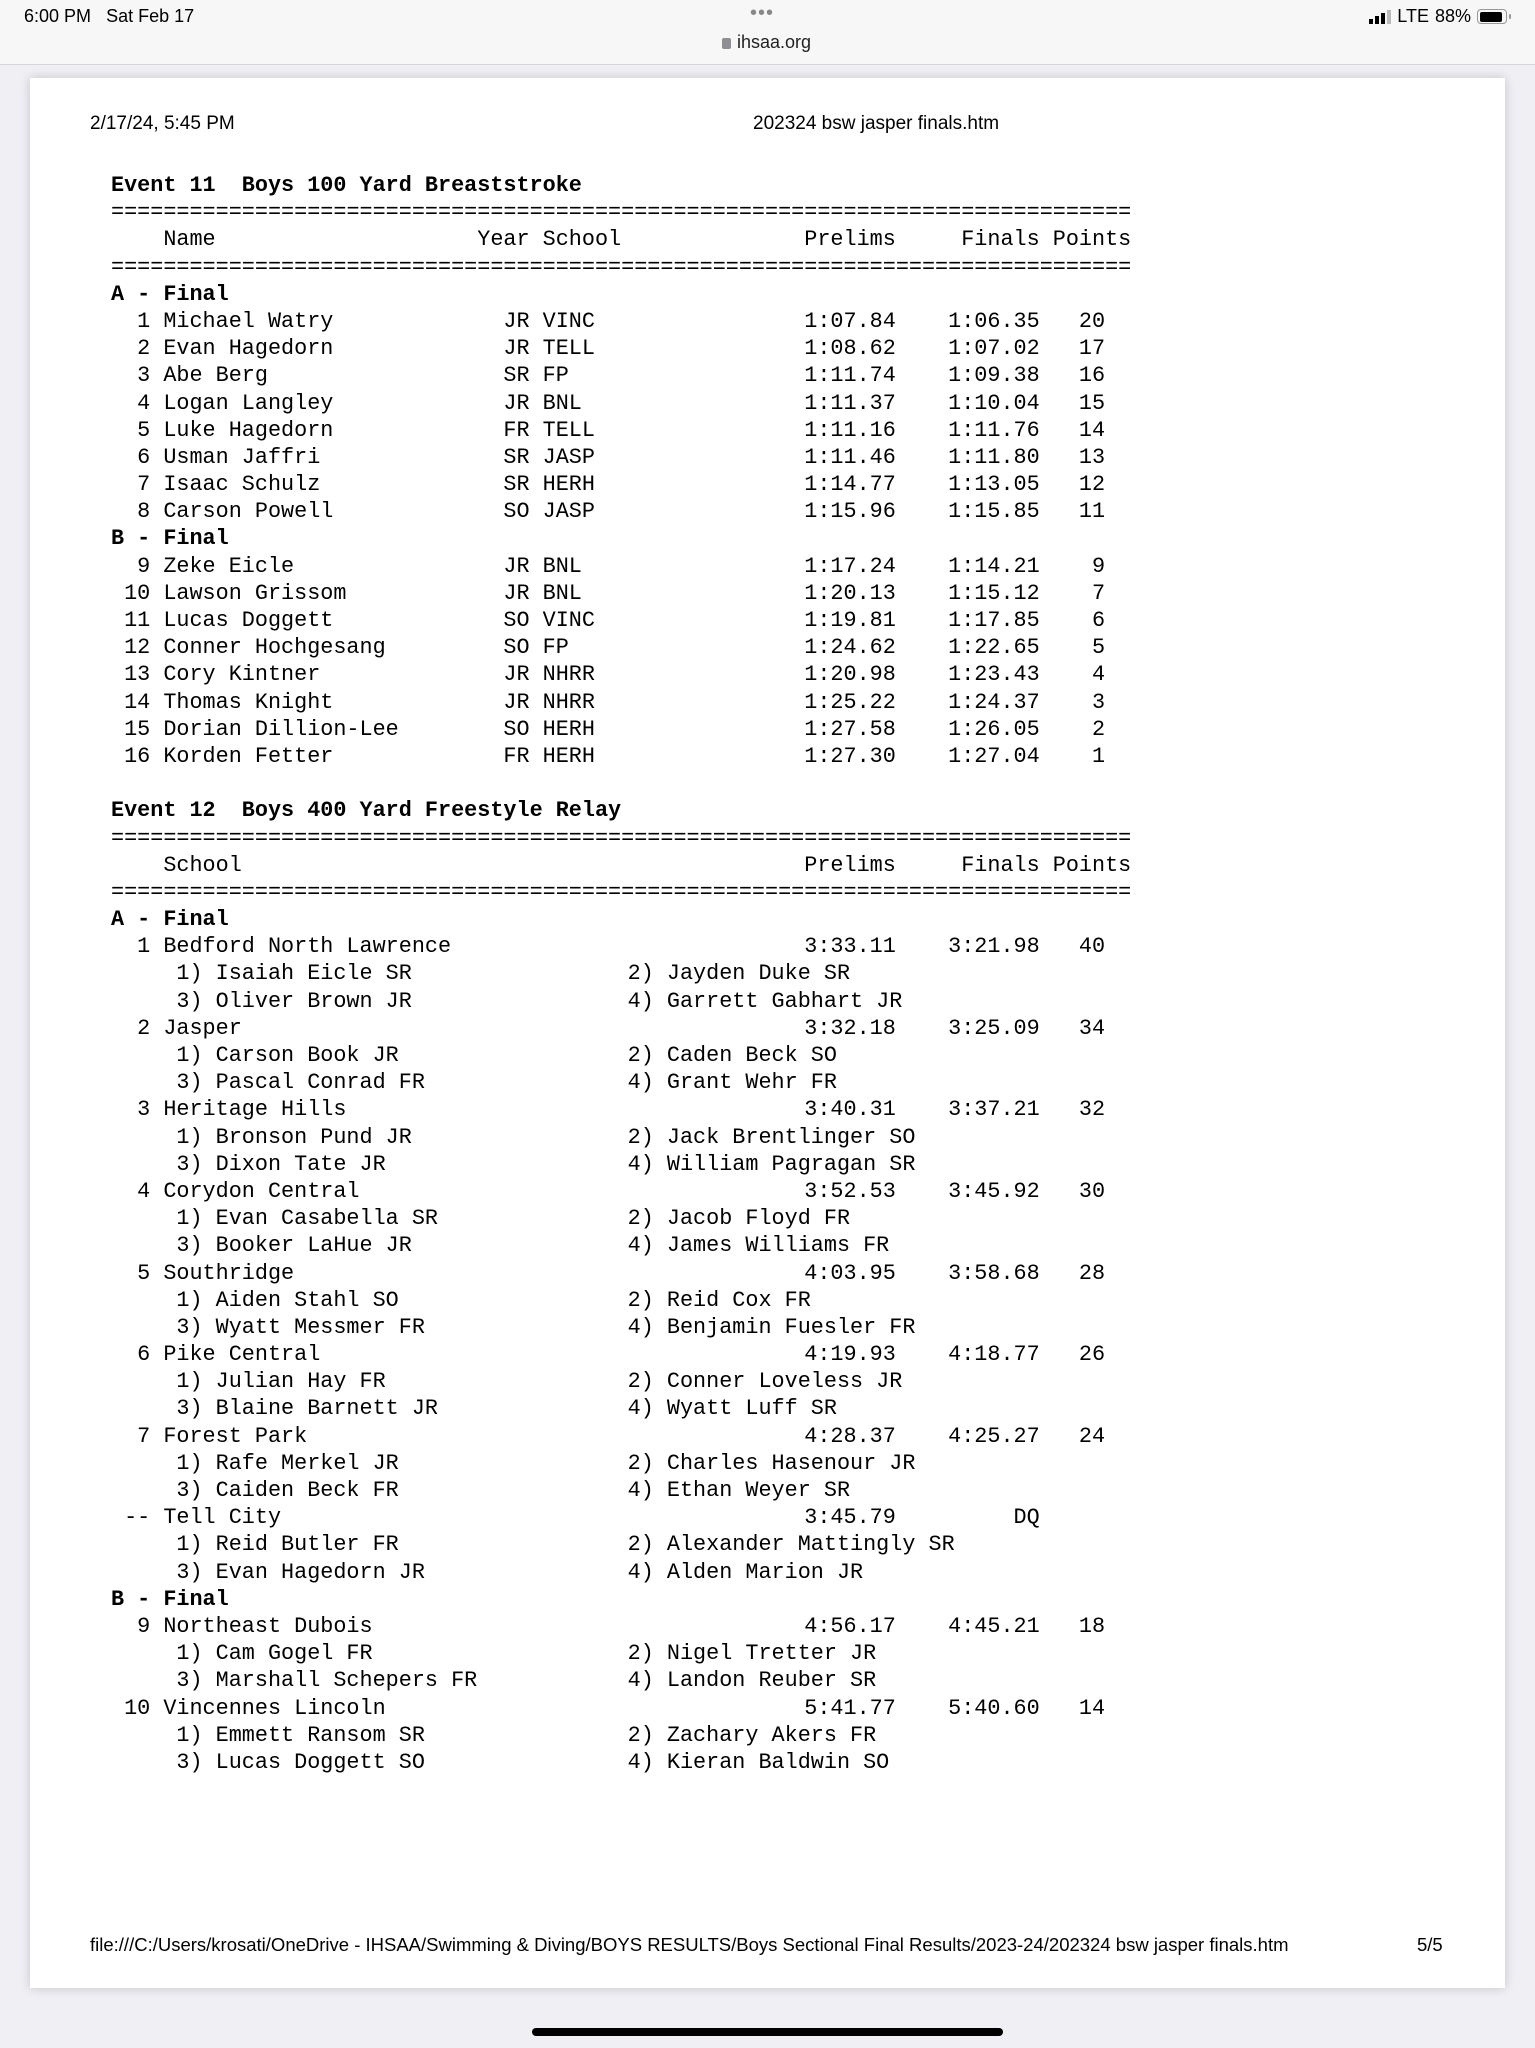 This screenshot has width=1535, height=2048. Describe the element at coordinates (248, 321) in the screenshot. I see `swimmer-name: Michael Watry` at that location.